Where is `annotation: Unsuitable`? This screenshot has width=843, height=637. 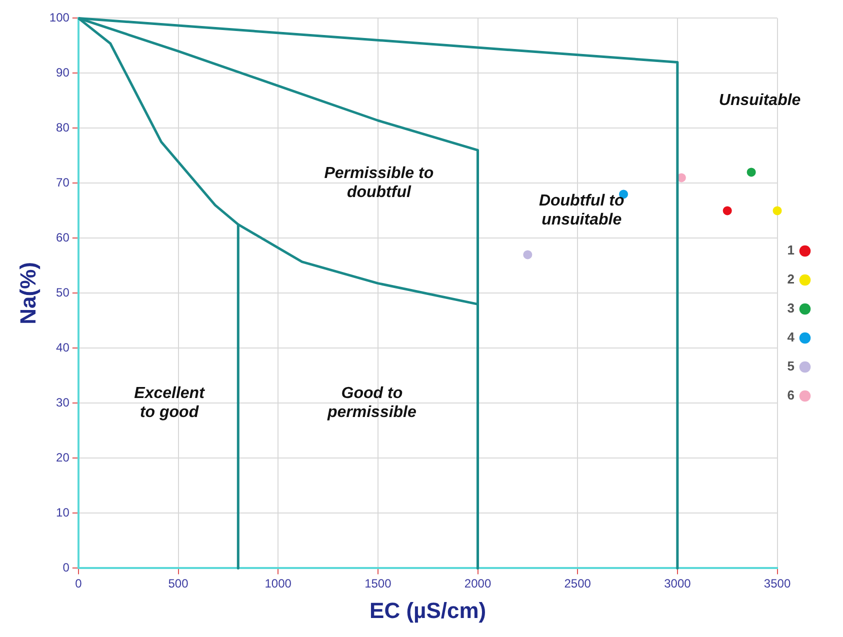 annotation: Unsuitable is located at coordinates (759, 101).